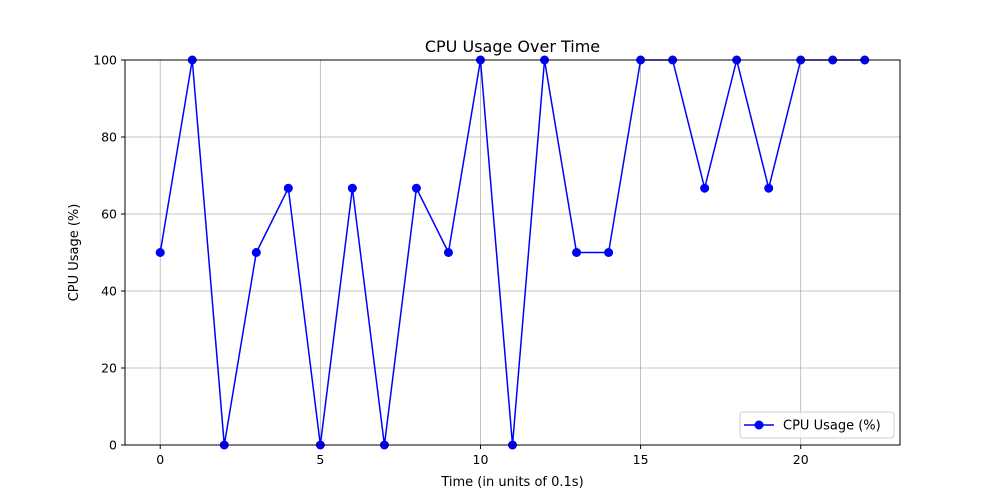 The width and height of the screenshot is (1000, 500). Describe the element at coordinates (481, 459) in the screenshot. I see `x-tick-label: 10` at that location.